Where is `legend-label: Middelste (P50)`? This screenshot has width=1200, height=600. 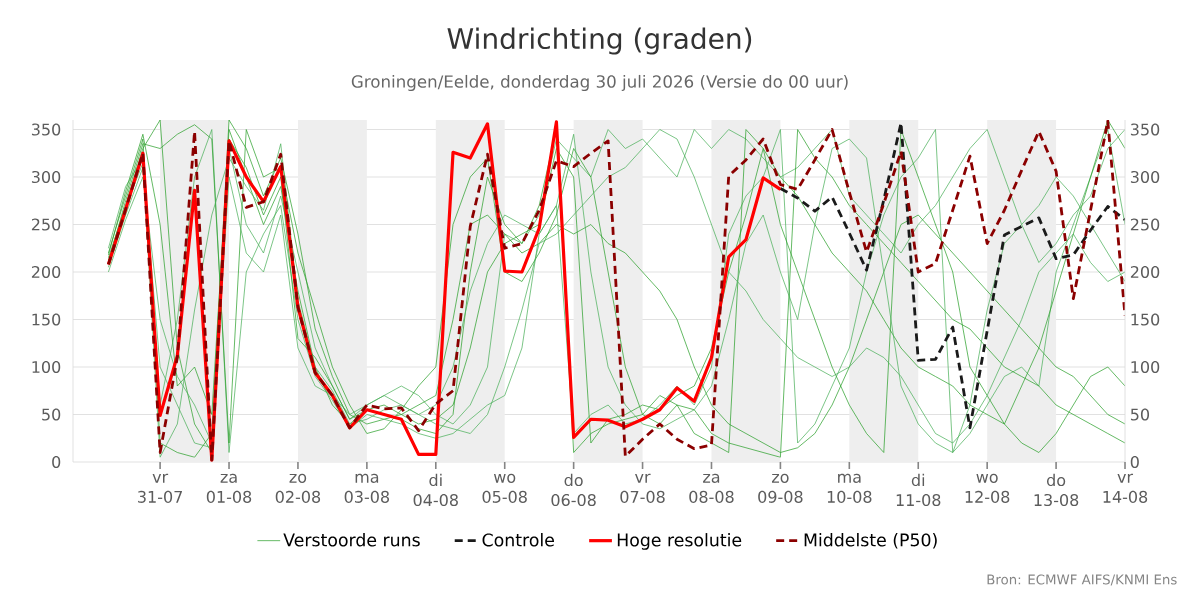
legend-label: Middelste (P50) is located at coordinates (870, 541).